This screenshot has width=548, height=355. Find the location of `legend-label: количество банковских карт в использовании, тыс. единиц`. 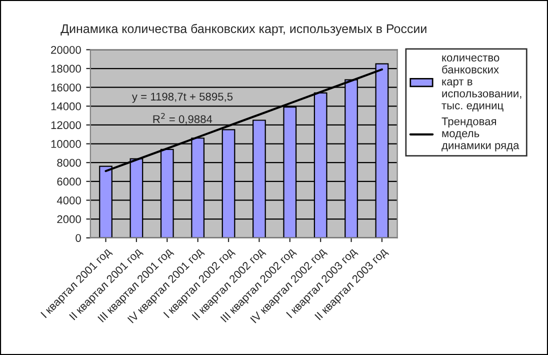

legend-label: количество банковских карт в использовании, тыс. единиц is located at coordinates (482, 83).